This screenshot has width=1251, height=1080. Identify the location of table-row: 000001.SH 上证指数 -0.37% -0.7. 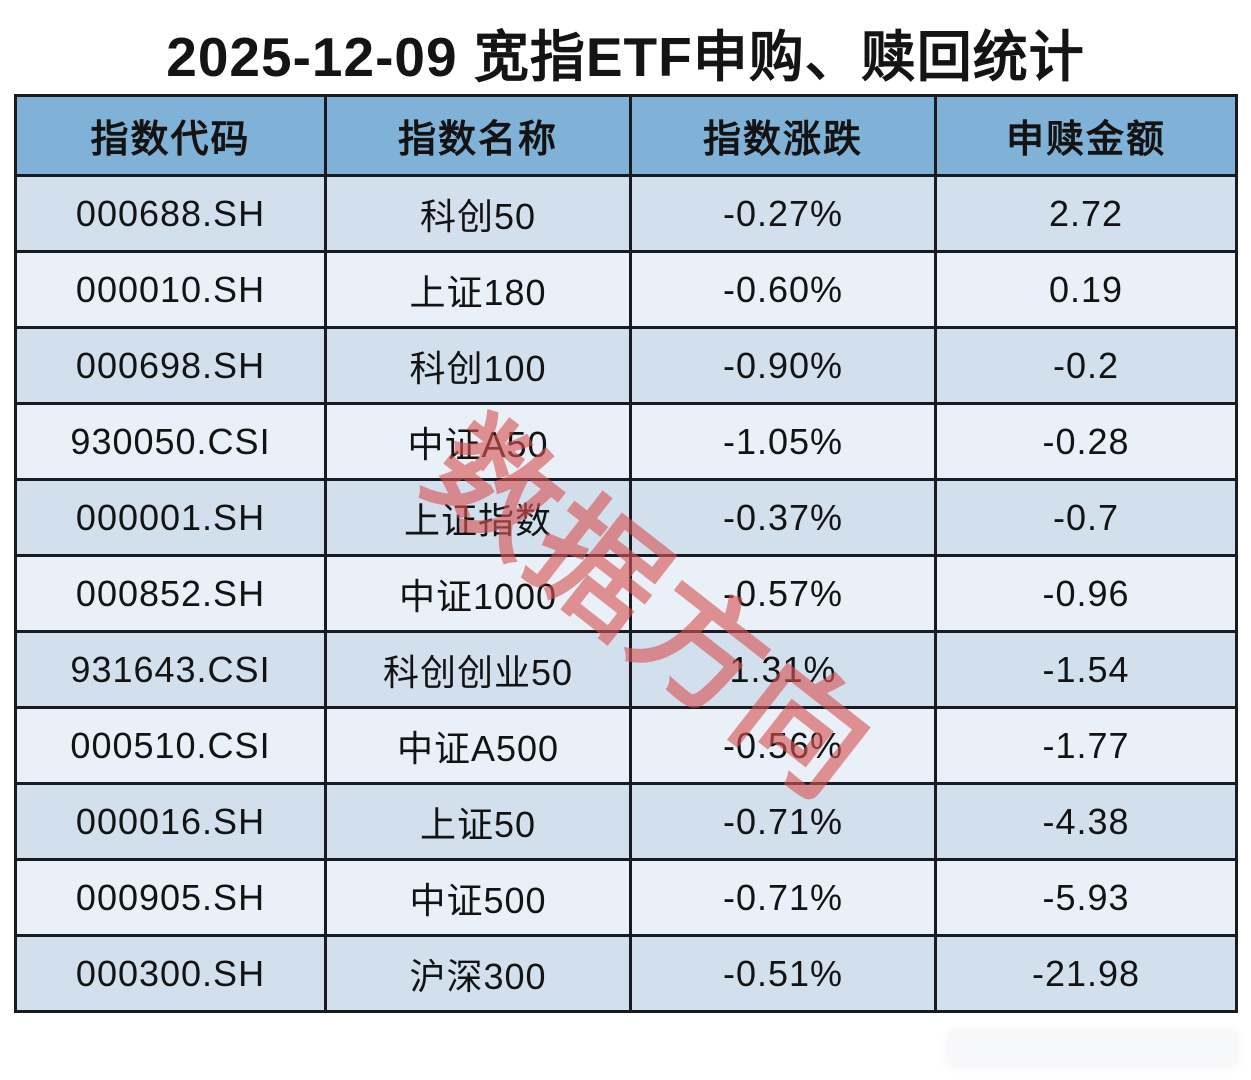
(626, 517).